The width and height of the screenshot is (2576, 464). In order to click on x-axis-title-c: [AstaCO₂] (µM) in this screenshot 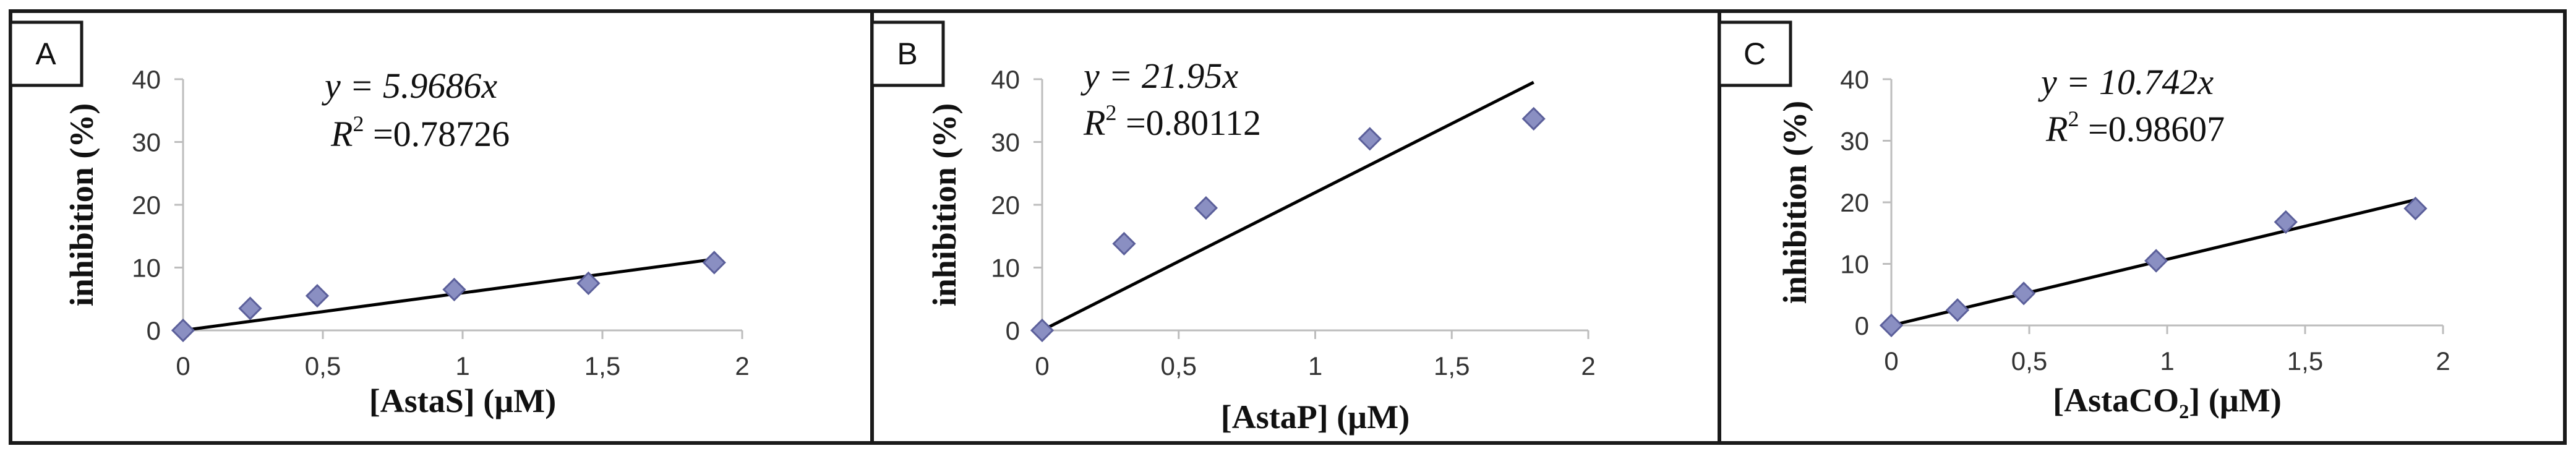, I will do `click(2167, 401)`.